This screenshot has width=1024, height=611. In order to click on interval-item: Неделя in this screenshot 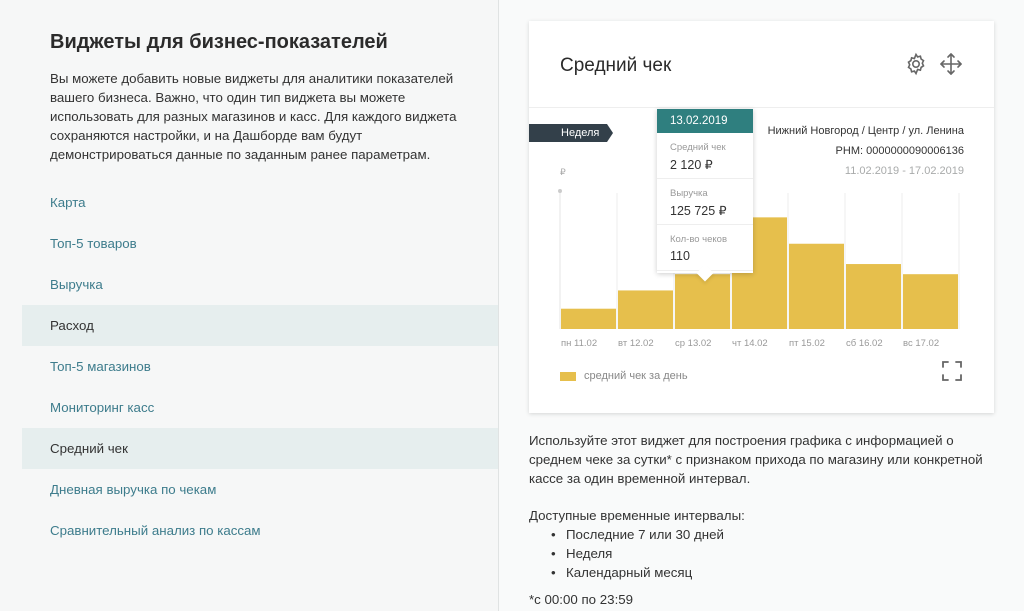, I will do `click(637, 553)`.